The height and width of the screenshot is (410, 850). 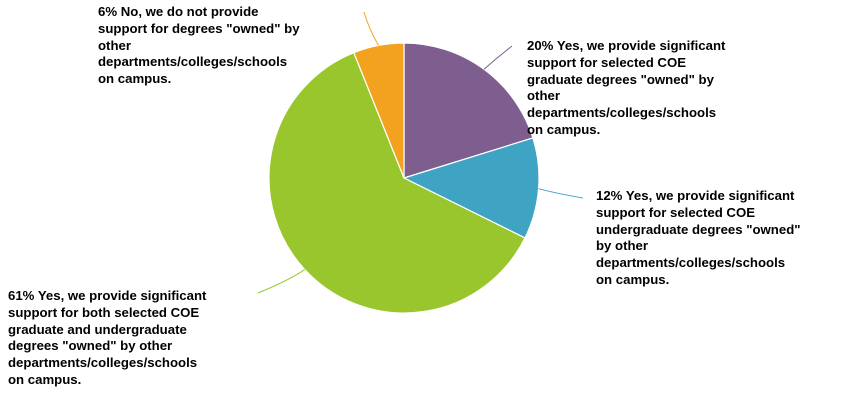 What do you see at coordinates (21, 295) in the screenshot?
I see `slice-percent: 61%` at bounding box center [21, 295].